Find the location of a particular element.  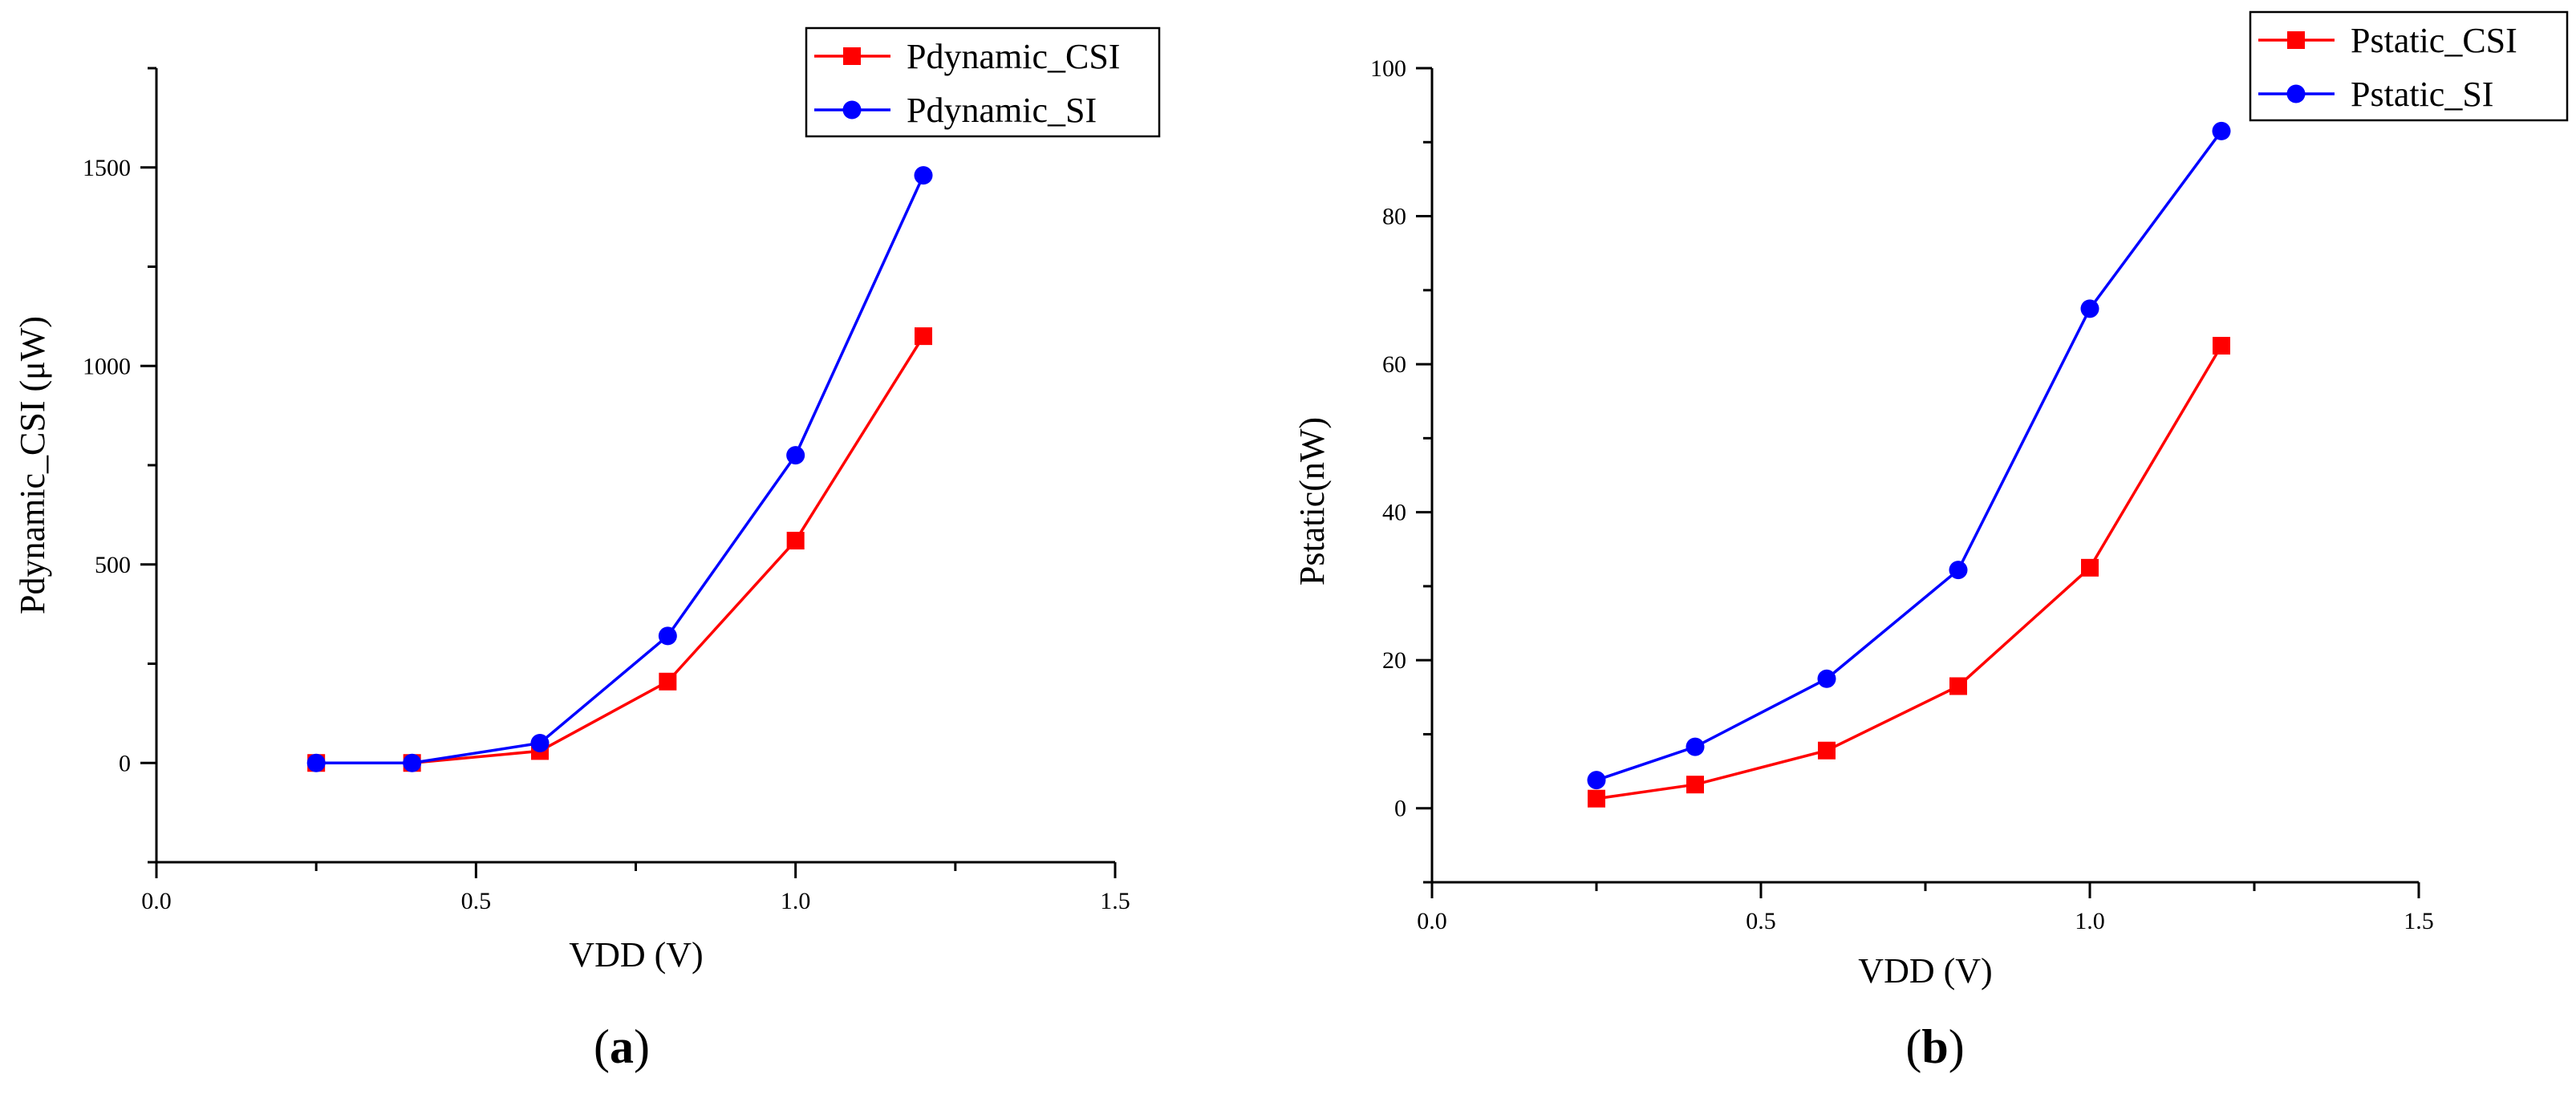

series-line-Pdynamic_SI is located at coordinates (620, 469).